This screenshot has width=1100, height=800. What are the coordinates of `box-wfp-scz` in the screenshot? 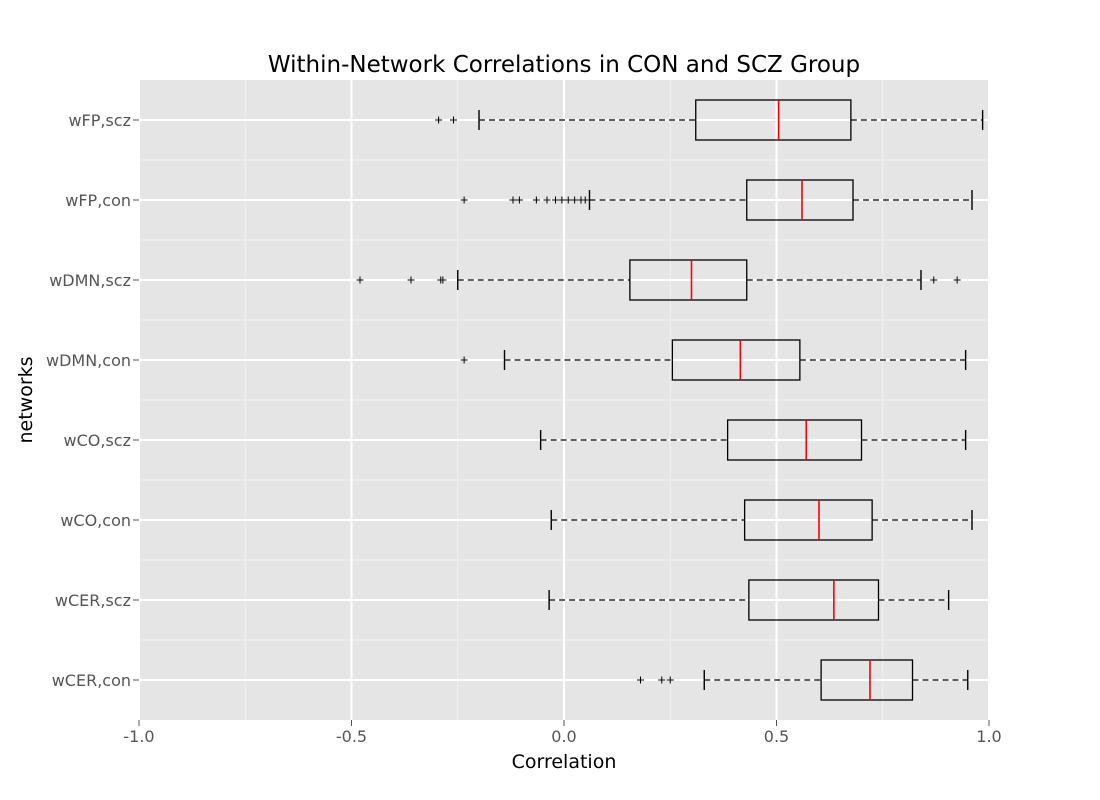 It's located at (709, 120).